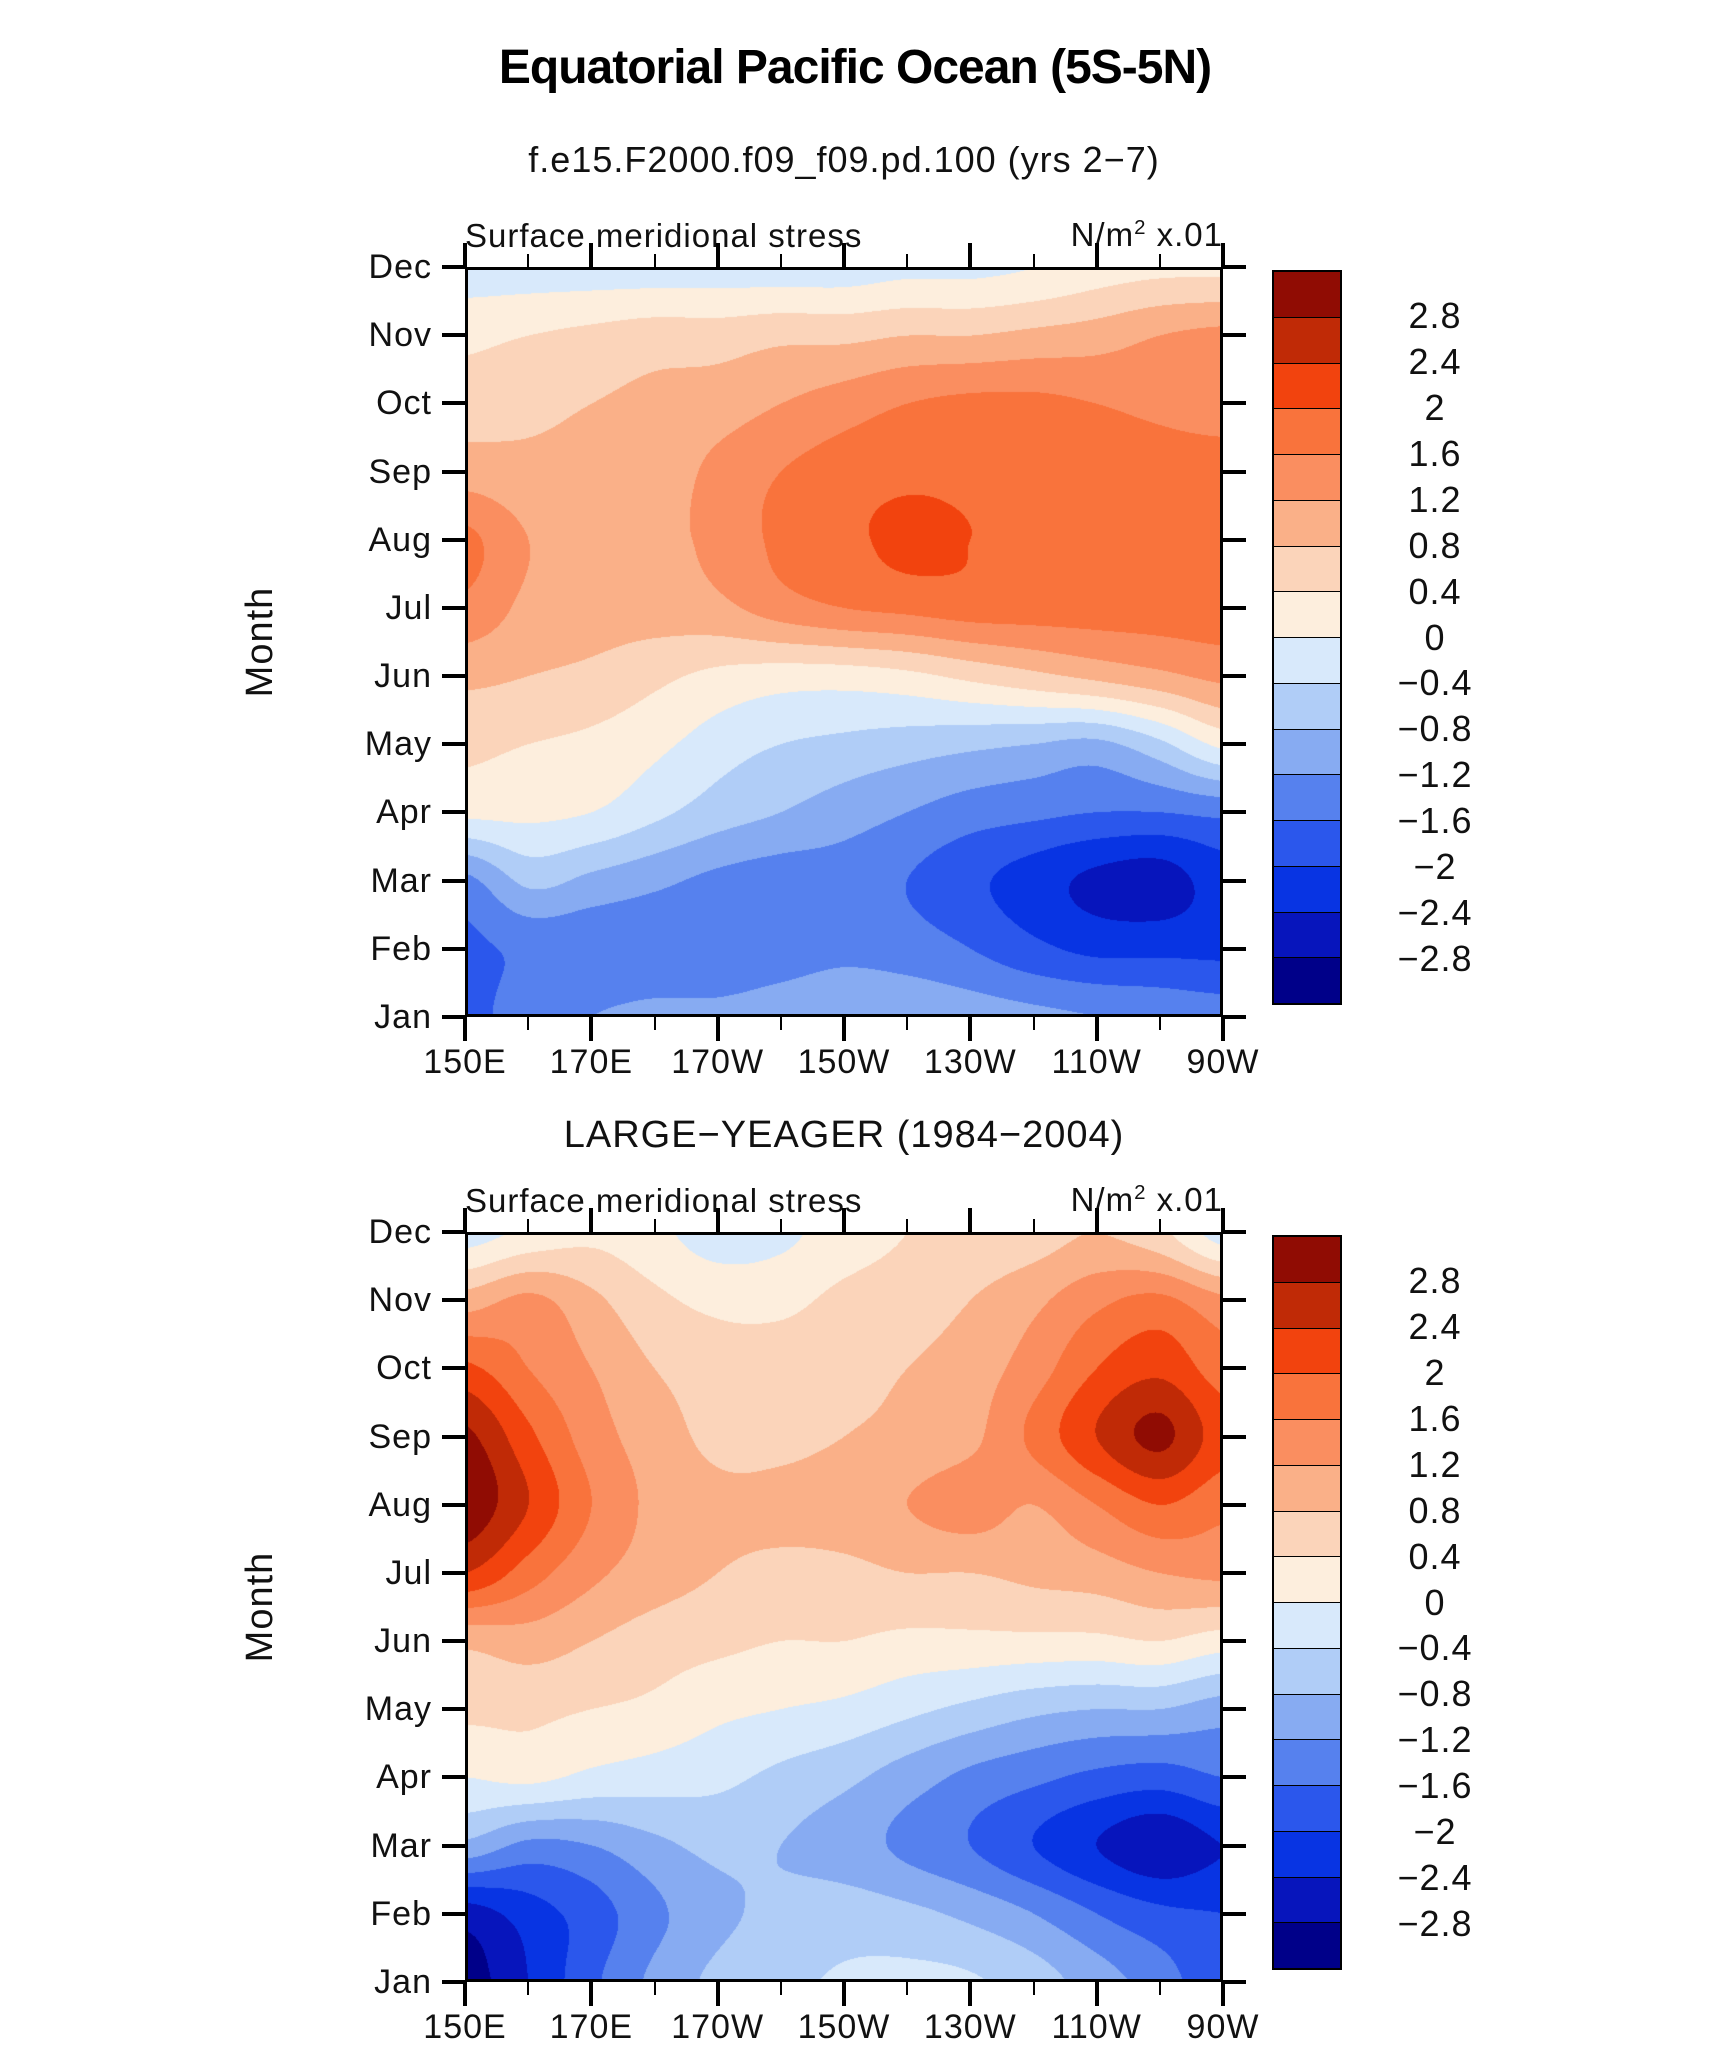 The image size is (1710, 2062). Describe the element at coordinates (664, 235) in the screenshot. I see `panel1-variable-label: Surface meridional stress` at that location.